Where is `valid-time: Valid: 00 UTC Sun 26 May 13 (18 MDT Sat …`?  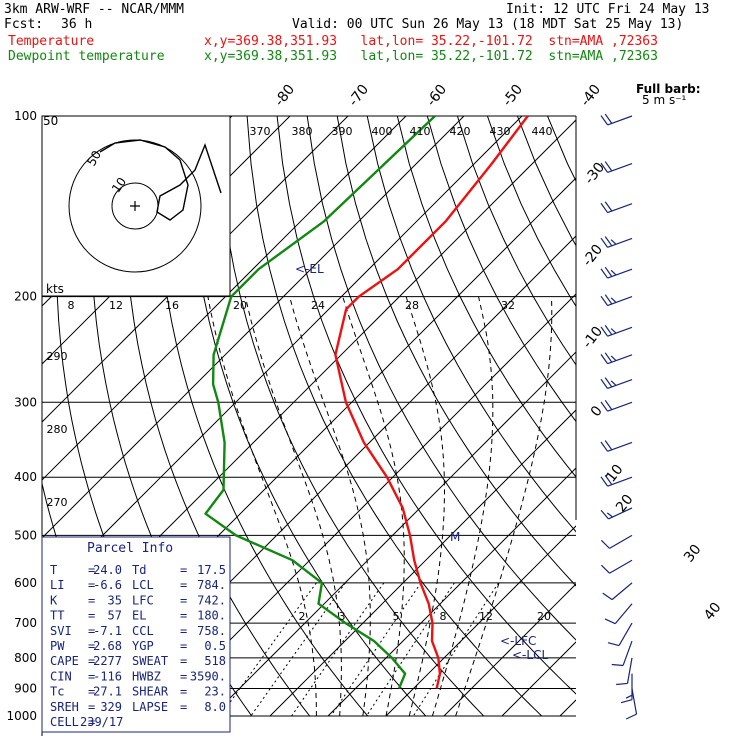 valid-time: Valid: 00 UTC Sun 26 May 13 (18 MDT Sat … is located at coordinates (488, 24).